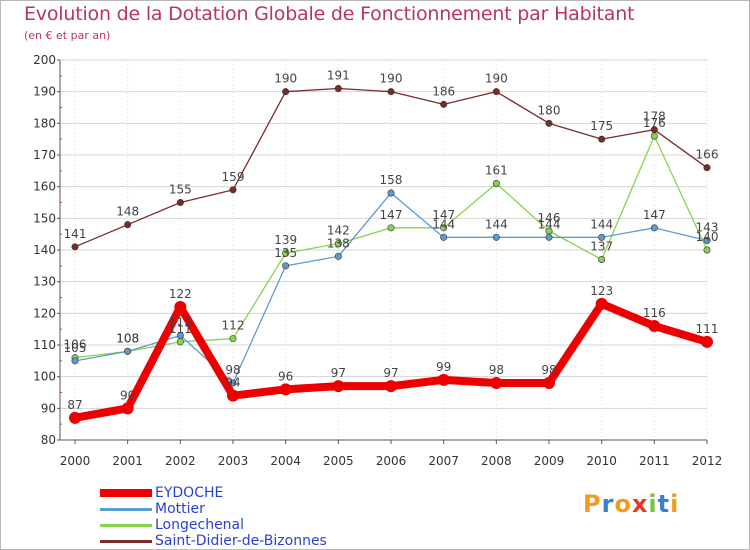  I want to click on legend-label-longechenal: Longechenal, so click(200, 525).